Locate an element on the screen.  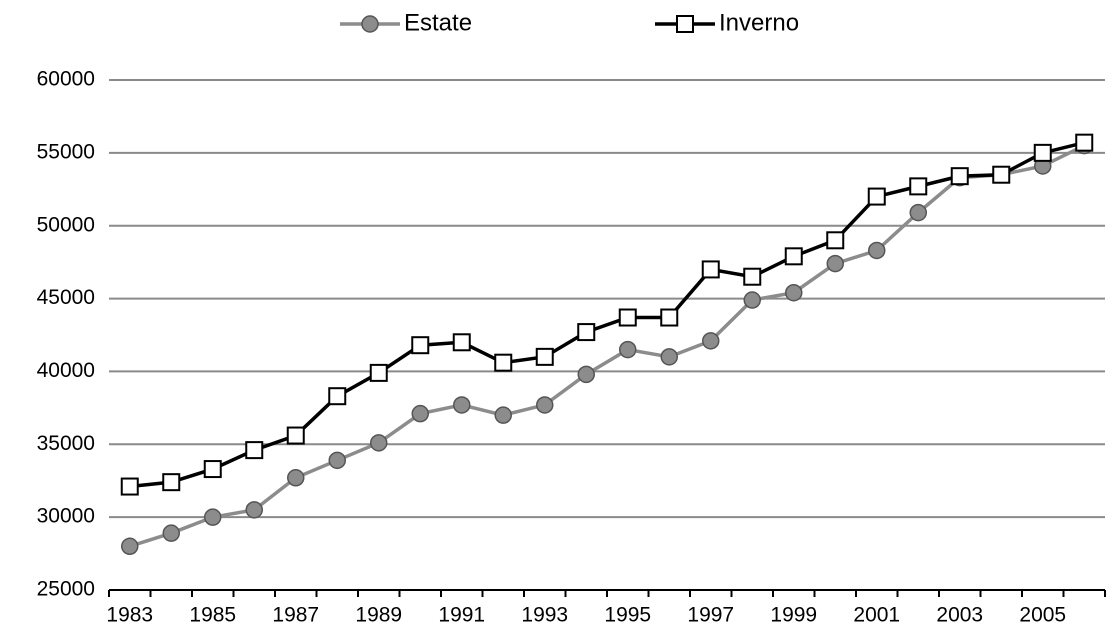
legend-label: Inverno is located at coordinates (759, 22).